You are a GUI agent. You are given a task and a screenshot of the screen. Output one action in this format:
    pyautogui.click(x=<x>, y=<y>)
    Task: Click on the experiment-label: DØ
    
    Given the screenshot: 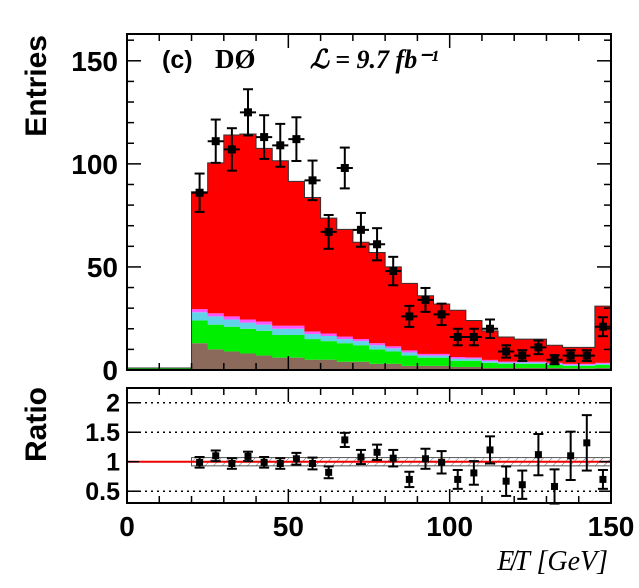 What is the action you would take?
    pyautogui.click(x=235, y=59)
    